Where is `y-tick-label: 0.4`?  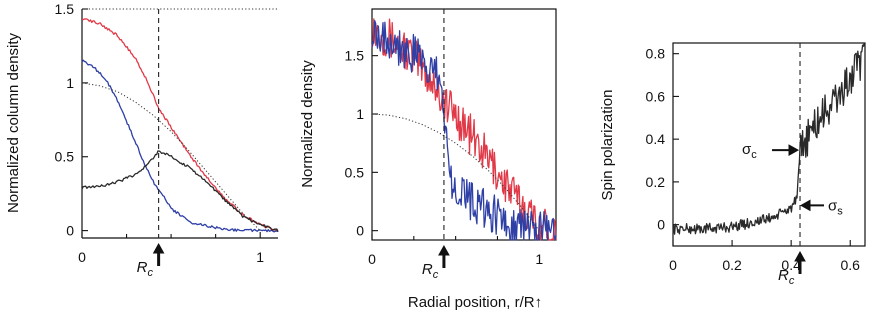
y-tick-label: 0.4 is located at coordinates (656, 139).